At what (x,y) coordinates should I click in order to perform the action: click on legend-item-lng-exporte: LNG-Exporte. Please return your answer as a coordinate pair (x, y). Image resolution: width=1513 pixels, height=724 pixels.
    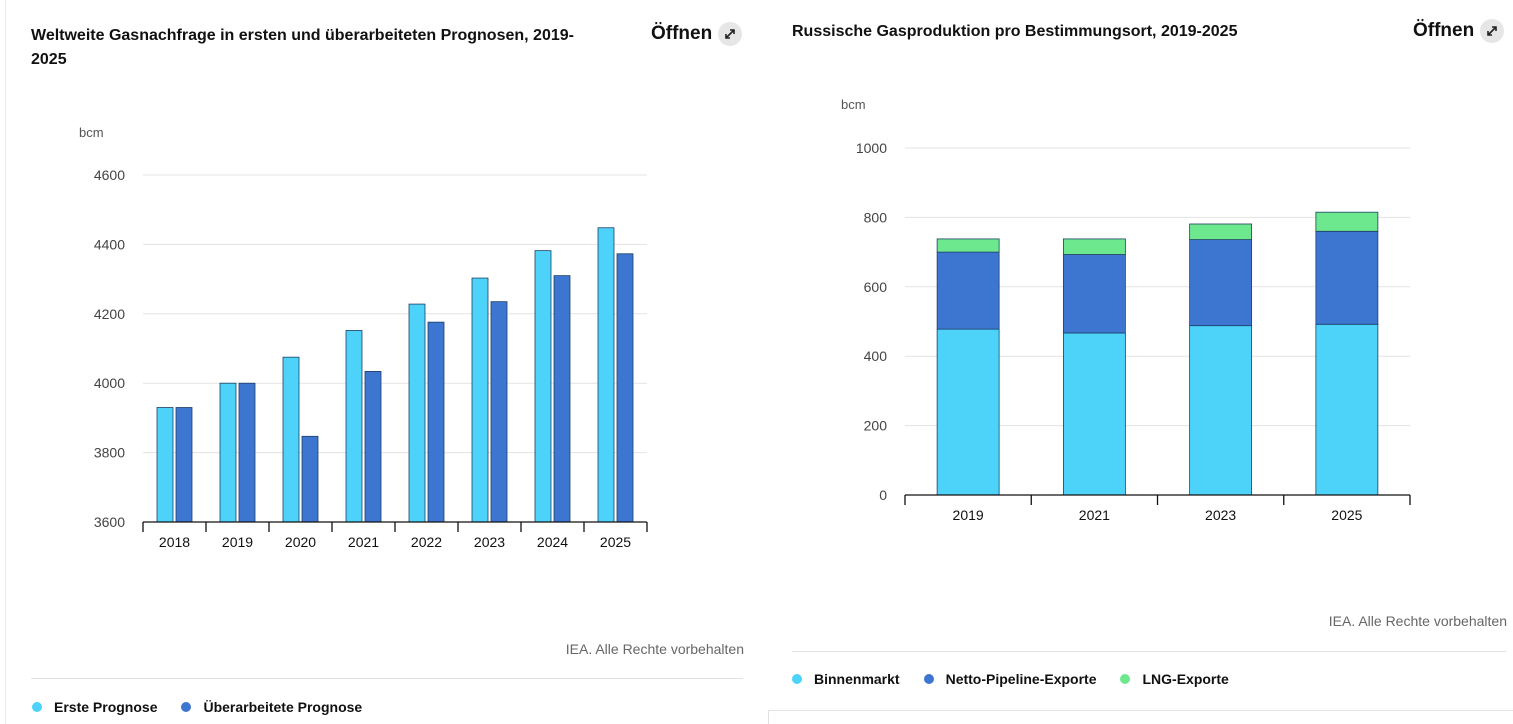
    Looking at the image, I should click on (1174, 679).